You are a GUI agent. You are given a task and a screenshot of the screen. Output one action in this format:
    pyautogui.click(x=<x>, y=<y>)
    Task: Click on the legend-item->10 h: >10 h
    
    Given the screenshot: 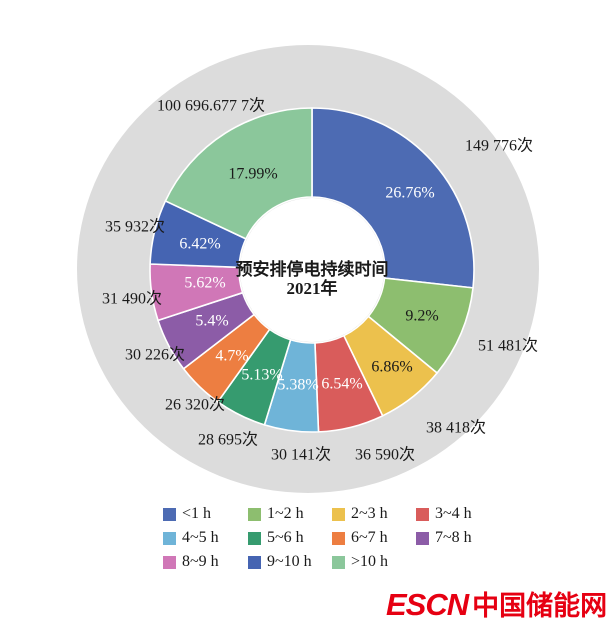 What is the action you would take?
    pyautogui.click(x=374, y=562)
    